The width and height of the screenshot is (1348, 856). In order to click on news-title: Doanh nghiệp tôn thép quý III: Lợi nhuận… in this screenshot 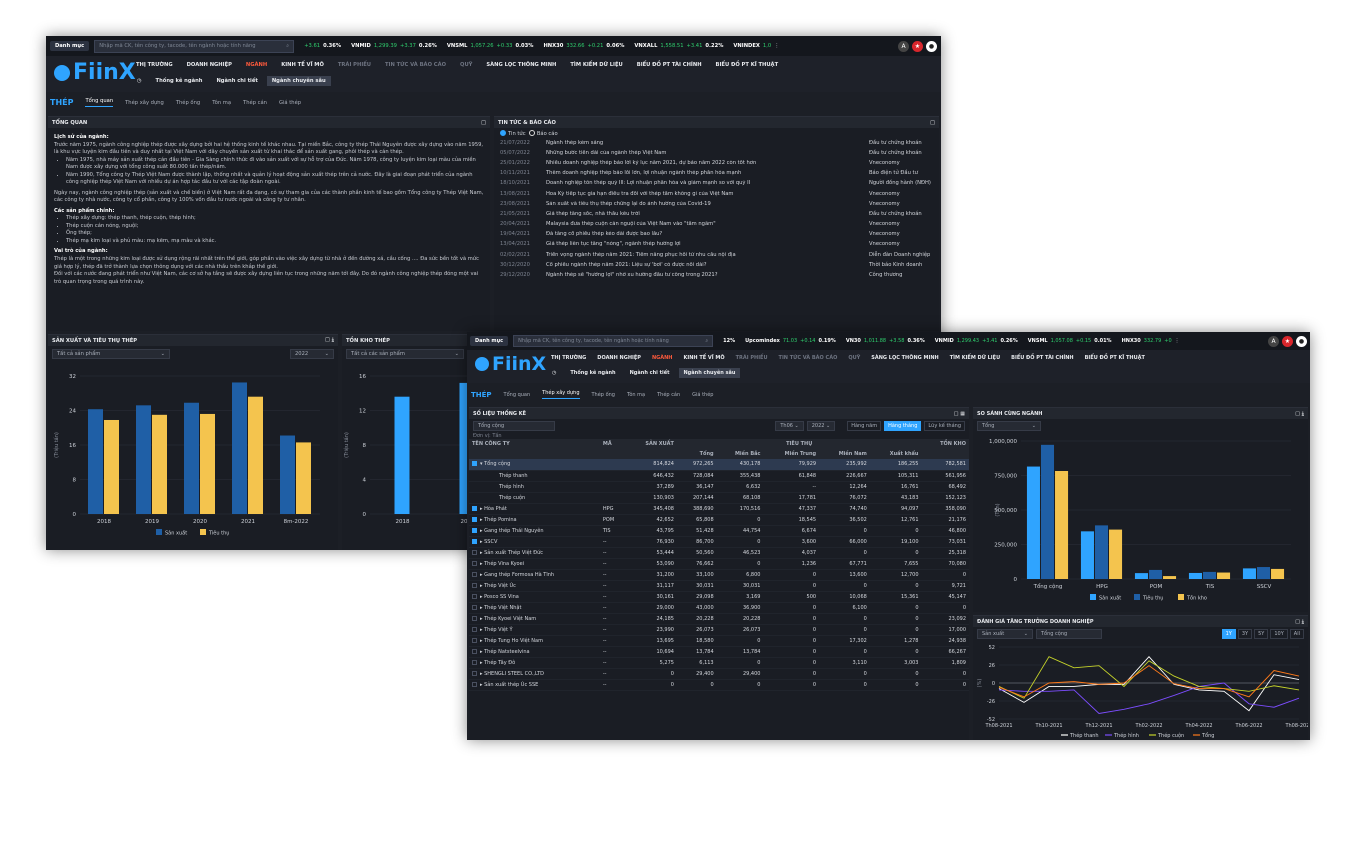, I will do `click(648, 183)`.